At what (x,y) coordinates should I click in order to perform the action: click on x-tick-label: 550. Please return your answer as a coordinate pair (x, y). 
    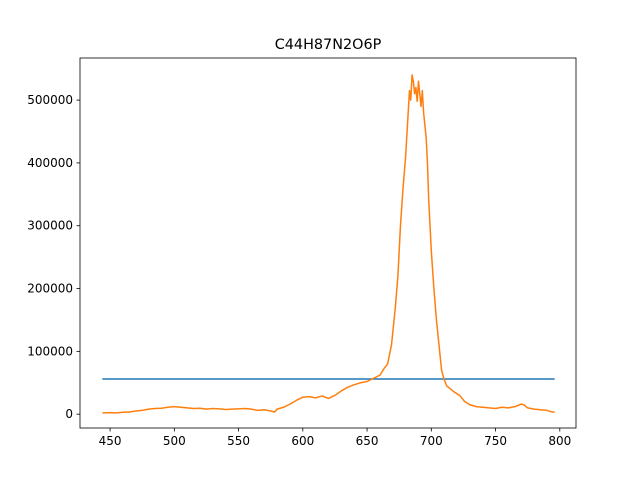
    Looking at the image, I should click on (238, 441).